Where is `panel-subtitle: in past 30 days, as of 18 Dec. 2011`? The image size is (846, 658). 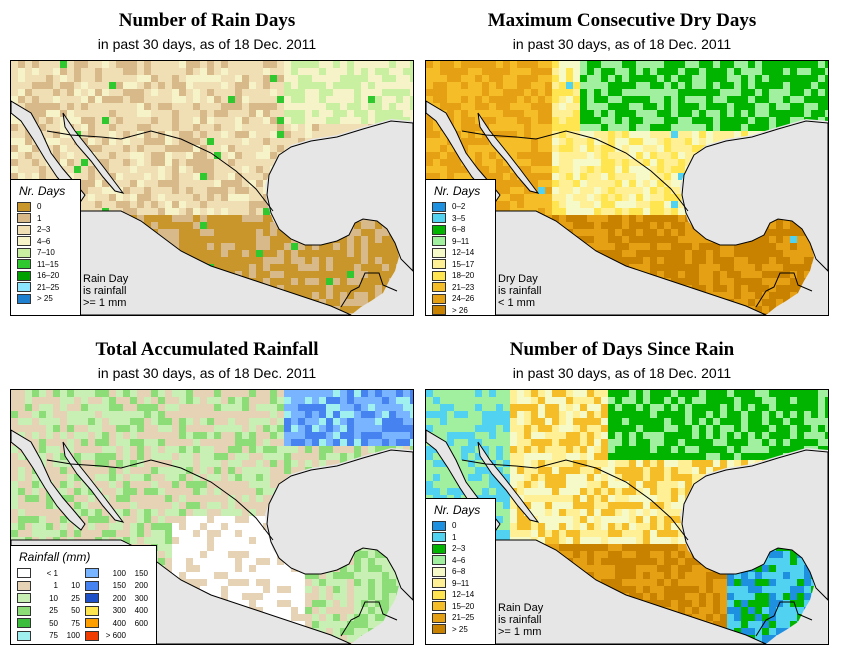 panel-subtitle: in past 30 days, as of 18 Dec. 2011 is located at coordinates (207, 44).